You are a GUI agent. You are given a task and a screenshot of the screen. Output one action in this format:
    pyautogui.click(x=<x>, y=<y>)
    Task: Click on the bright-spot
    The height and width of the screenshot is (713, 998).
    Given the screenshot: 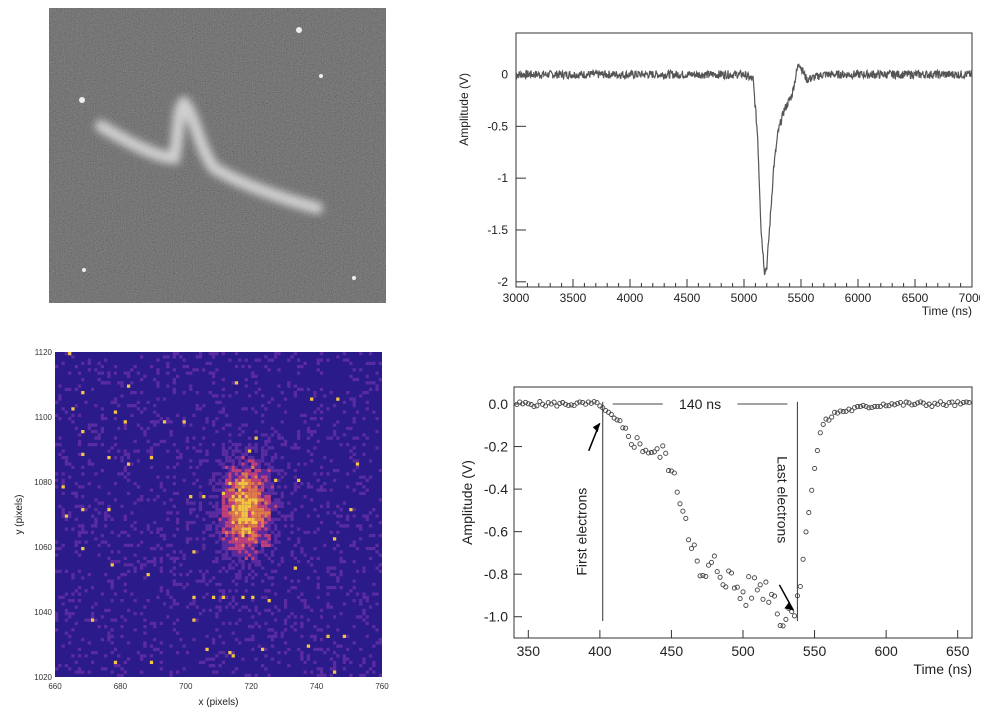 What is the action you would take?
    pyautogui.click(x=82, y=100)
    